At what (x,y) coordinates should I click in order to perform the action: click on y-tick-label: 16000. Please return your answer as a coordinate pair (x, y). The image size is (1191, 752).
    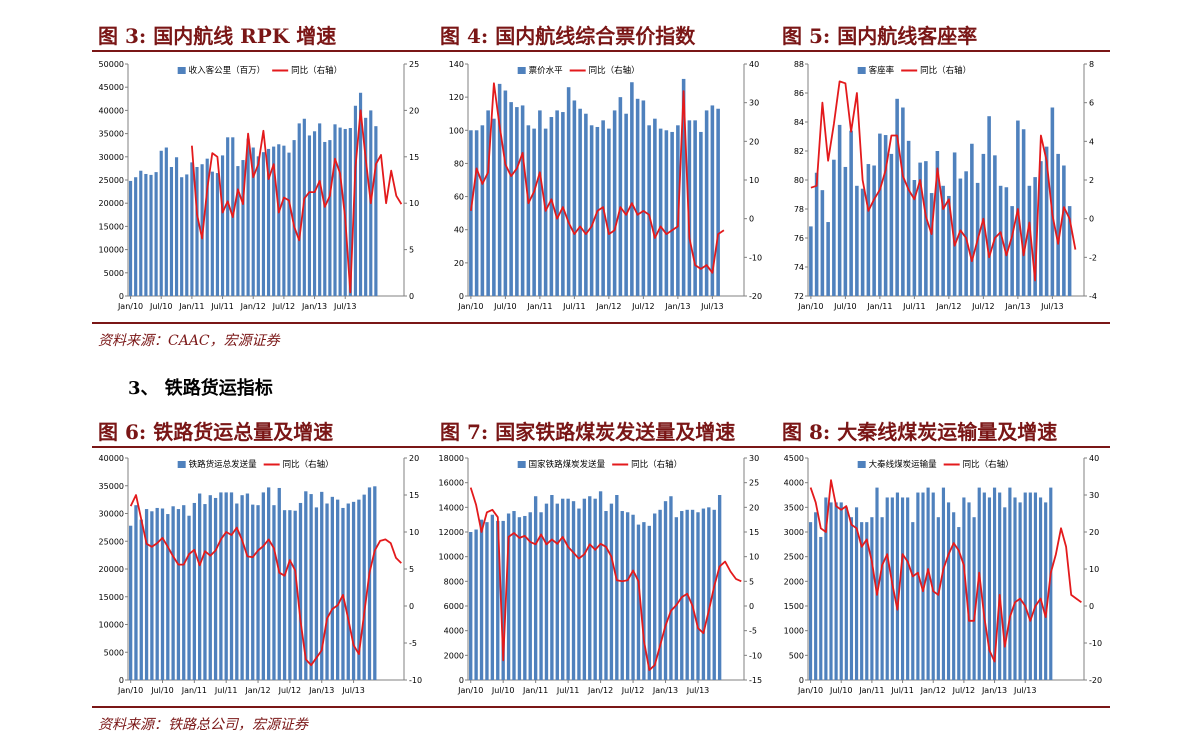
    Looking at the image, I should click on (451, 483).